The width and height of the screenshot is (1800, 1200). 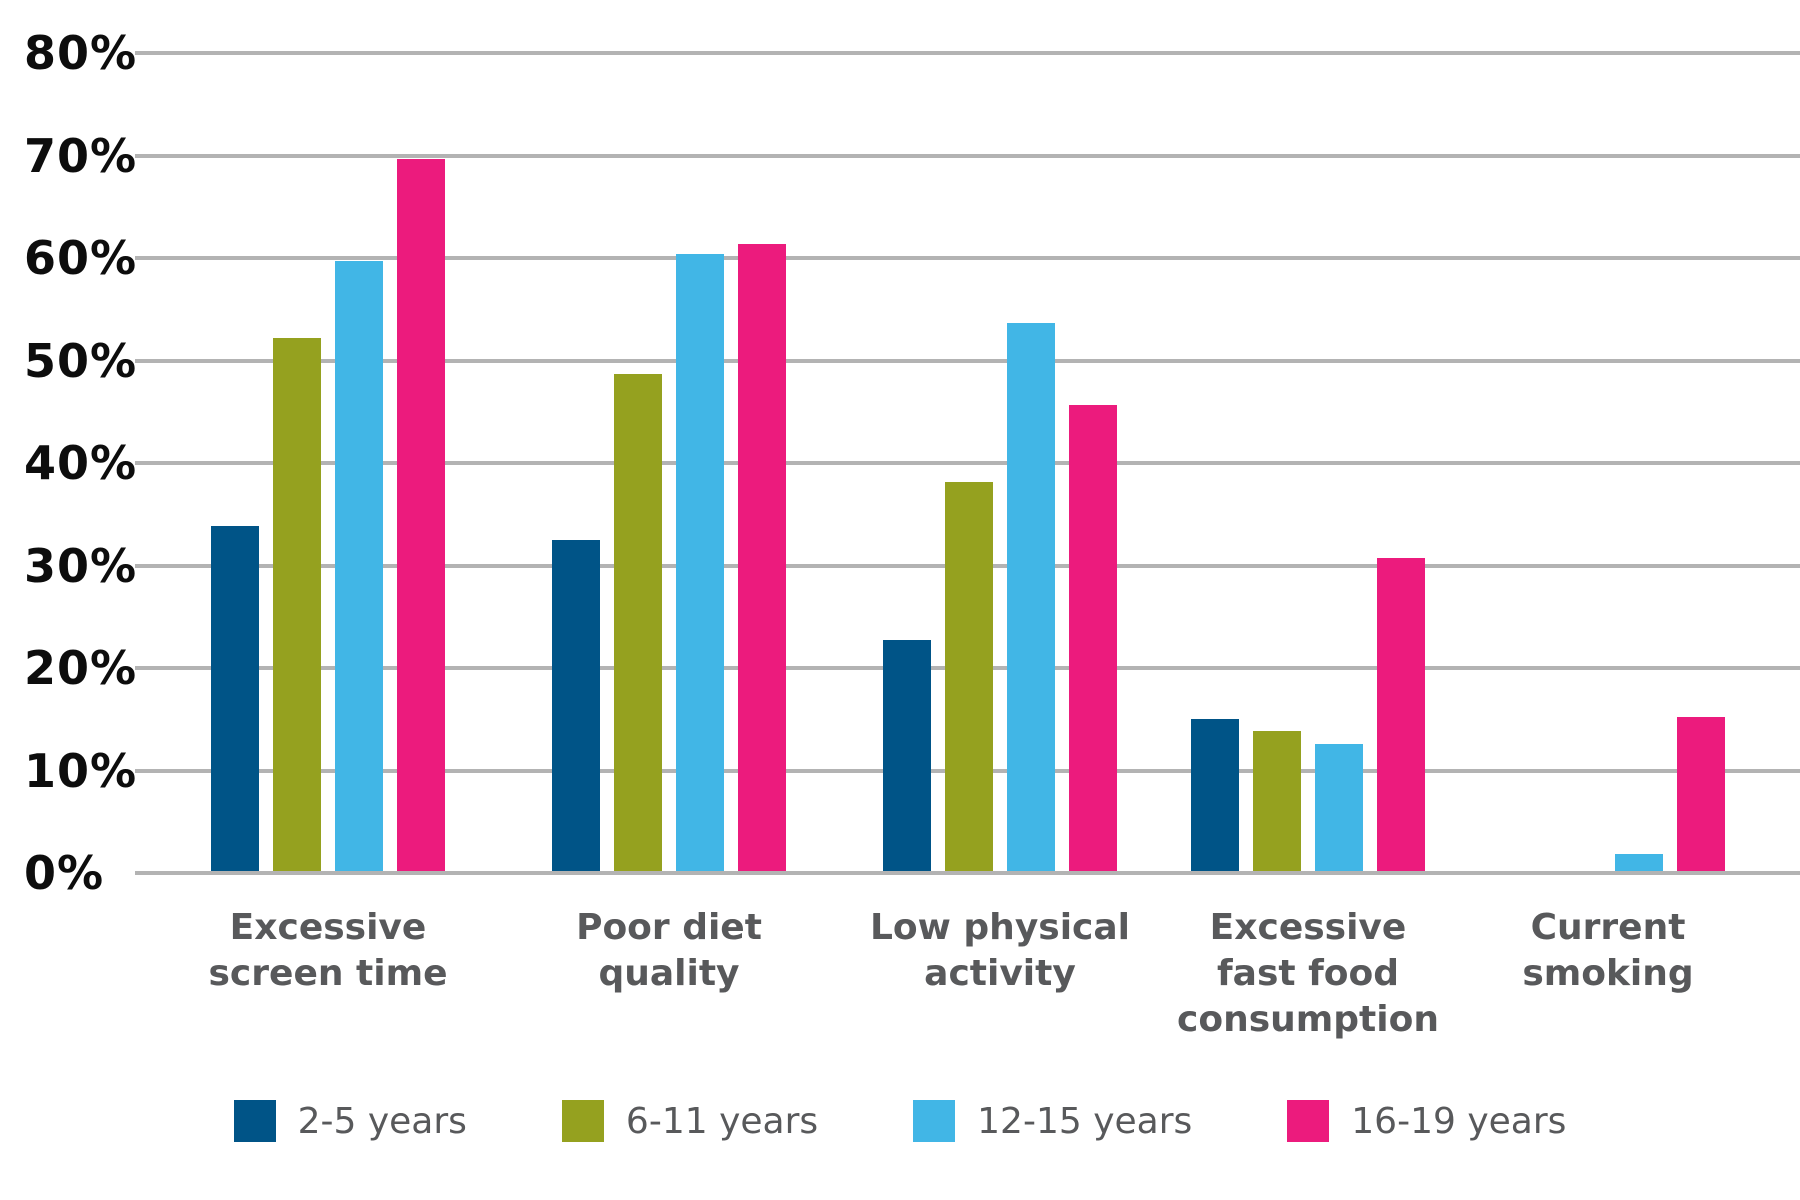 What do you see at coordinates (1608, 927) in the screenshot?
I see `category-label-line: Current` at bounding box center [1608, 927].